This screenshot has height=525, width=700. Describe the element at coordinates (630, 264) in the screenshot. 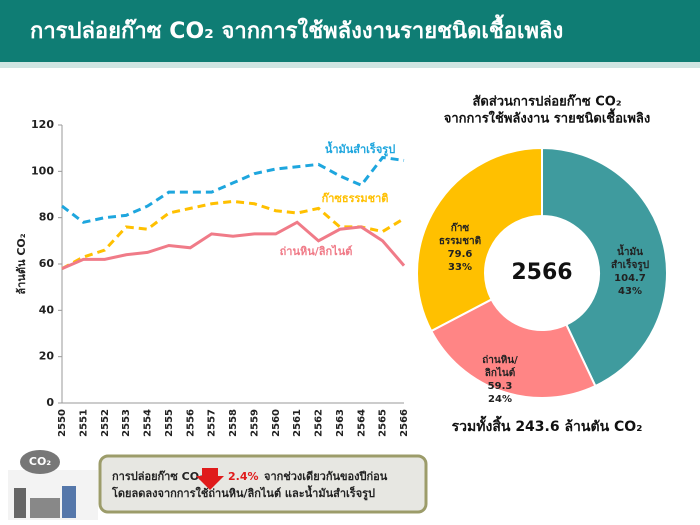

I see `slice-label: สำเร็จรูป` at that location.